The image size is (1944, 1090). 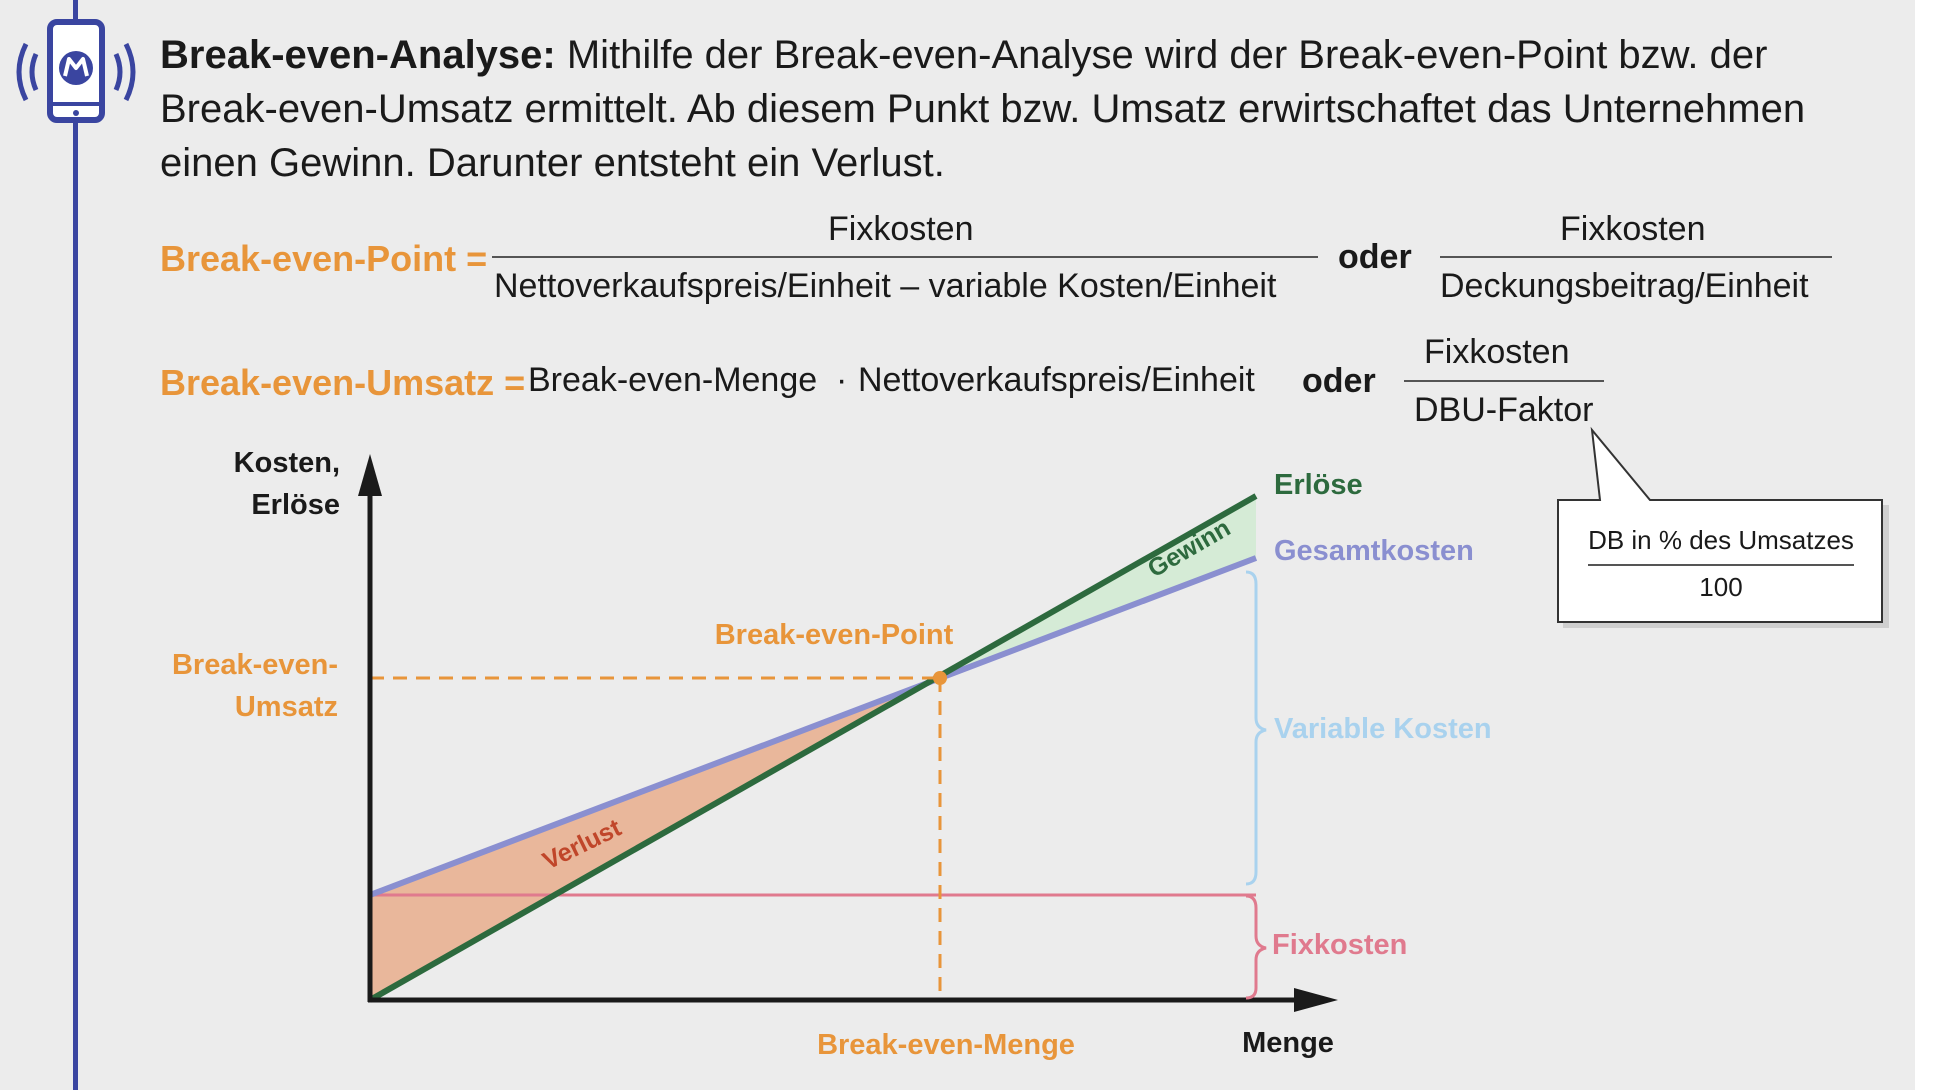 What do you see at coordinates (75, 545) in the screenshot?
I see `accent-bar` at bounding box center [75, 545].